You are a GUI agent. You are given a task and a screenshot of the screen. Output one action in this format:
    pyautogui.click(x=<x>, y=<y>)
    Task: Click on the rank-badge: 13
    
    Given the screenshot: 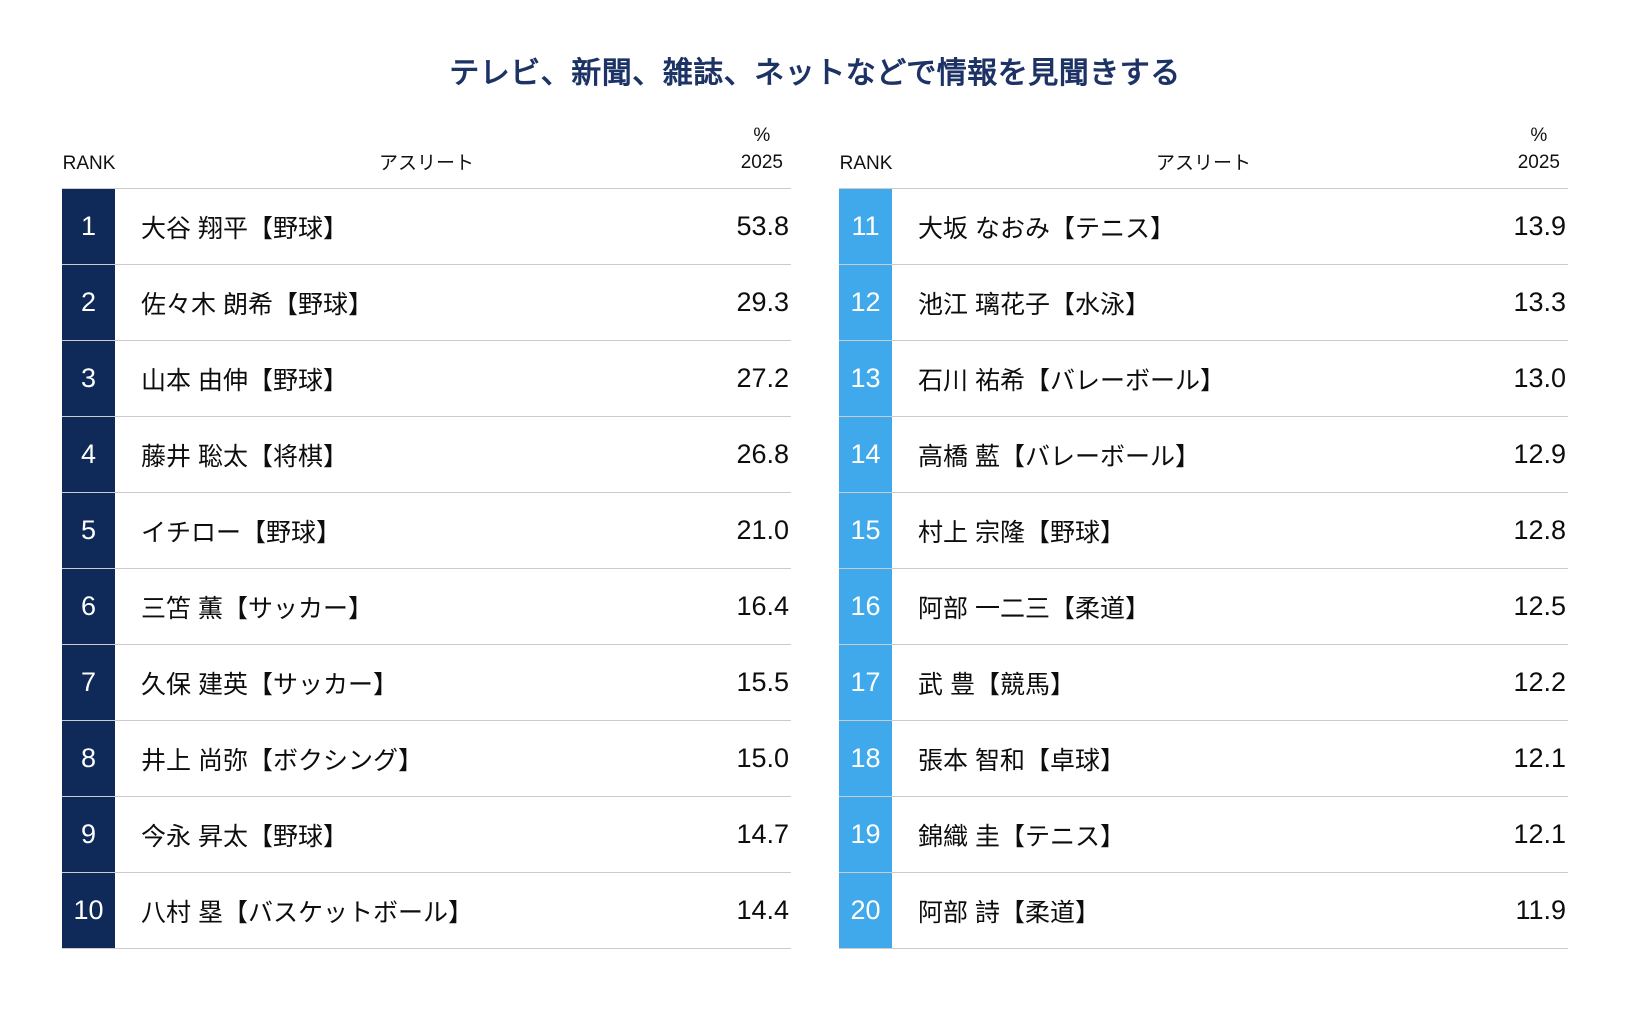 What is the action you would take?
    pyautogui.click(x=865, y=378)
    